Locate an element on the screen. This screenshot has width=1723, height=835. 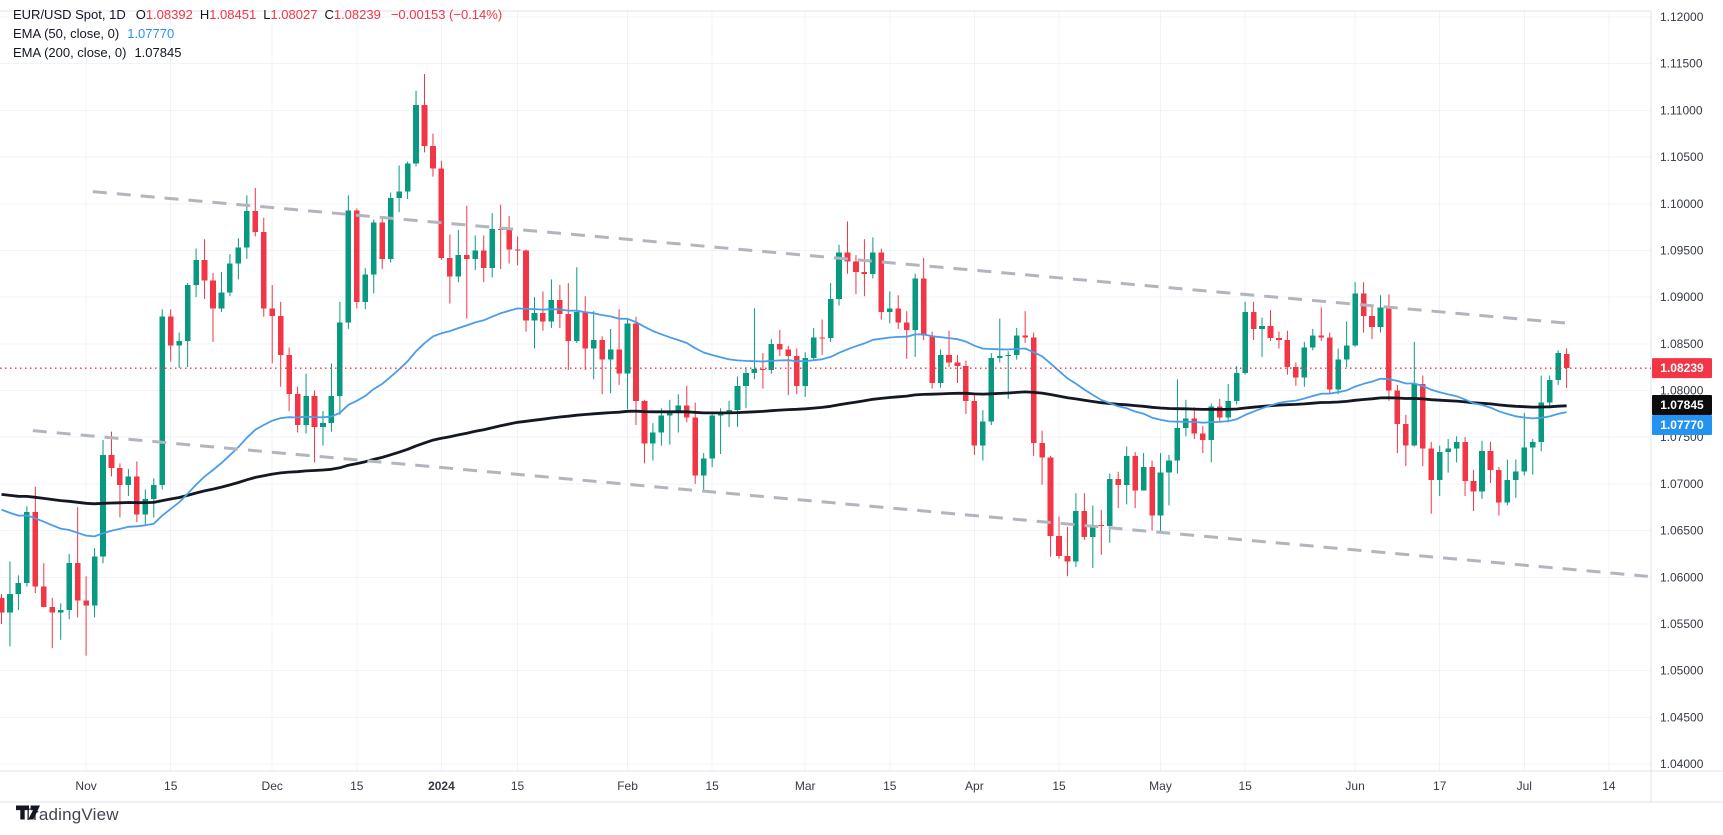
legend-row-ema50: EMA (50, close, 0) 1.07770 is located at coordinates (257, 35).